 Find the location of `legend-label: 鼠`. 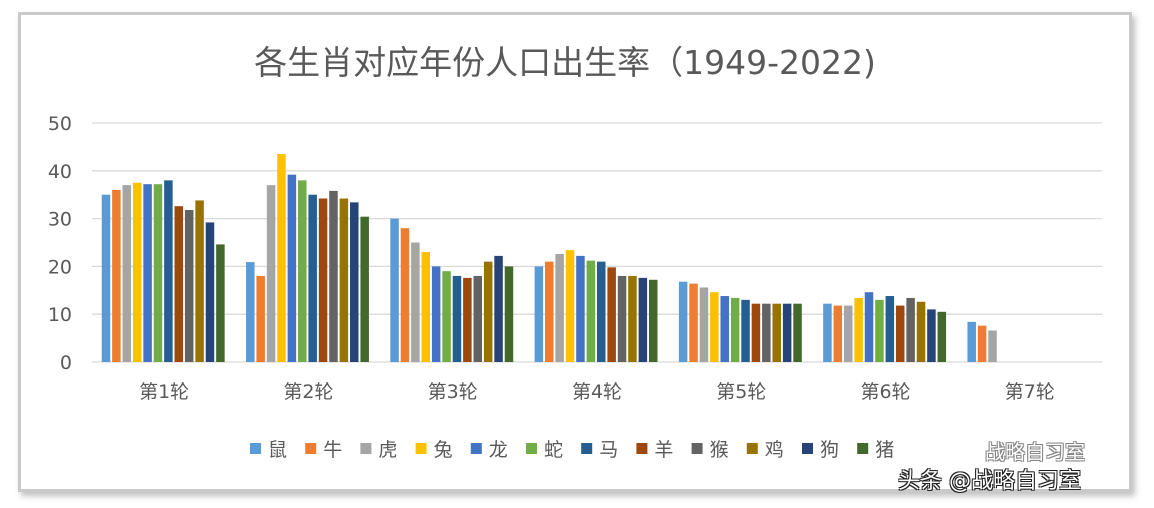

legend-label: 鼠 is located at coordinates (277, 450).